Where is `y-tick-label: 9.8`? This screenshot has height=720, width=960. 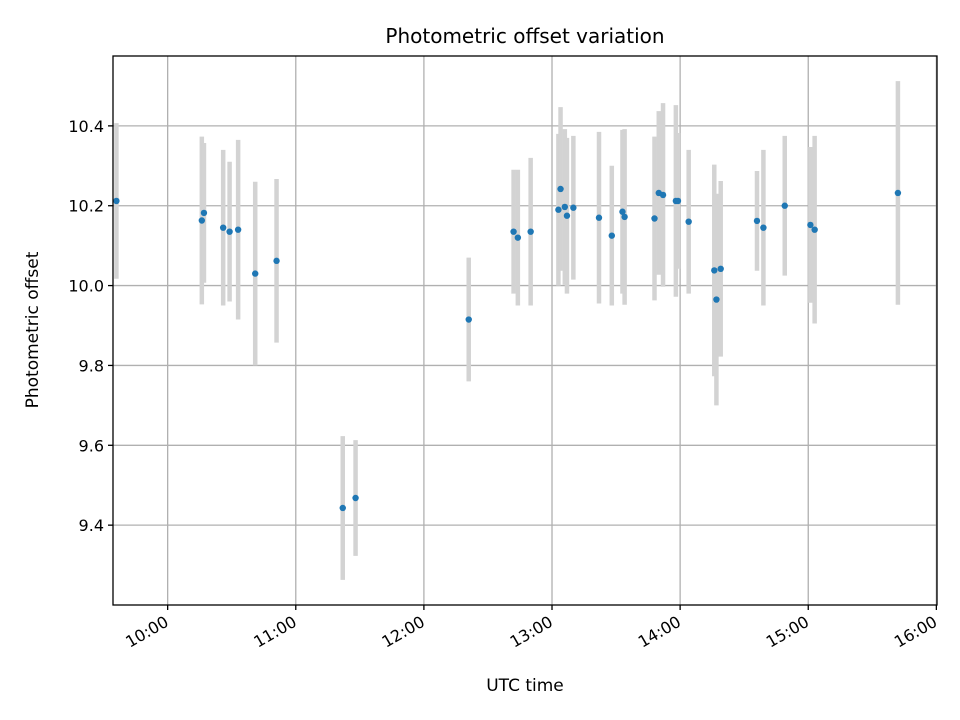
y-tick-label: 9.8 is located at coordinates (91, 365).